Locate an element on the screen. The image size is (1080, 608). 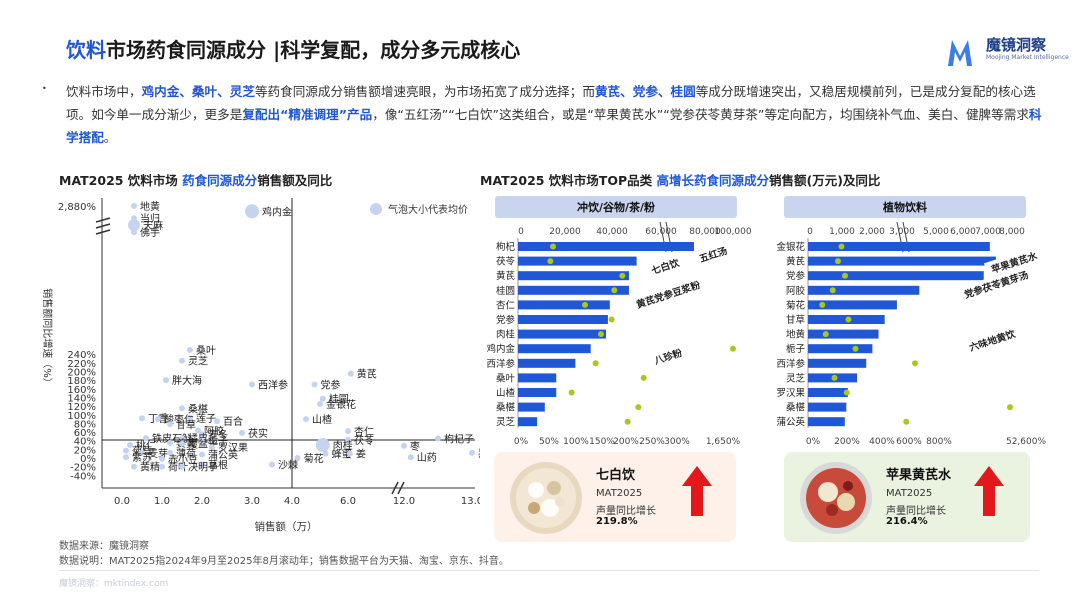
point-label: 黄精 is located at coordinates (150, 467).